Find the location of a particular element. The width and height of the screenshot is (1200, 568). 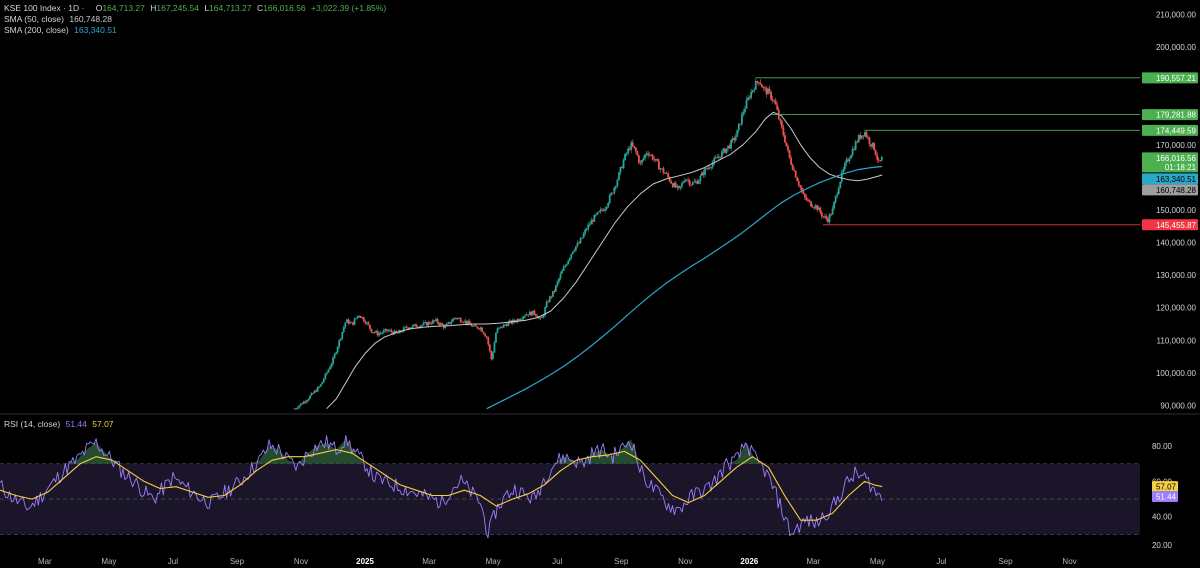

level3-badge: 174,449.59 is located at coordinates (1176, 130).